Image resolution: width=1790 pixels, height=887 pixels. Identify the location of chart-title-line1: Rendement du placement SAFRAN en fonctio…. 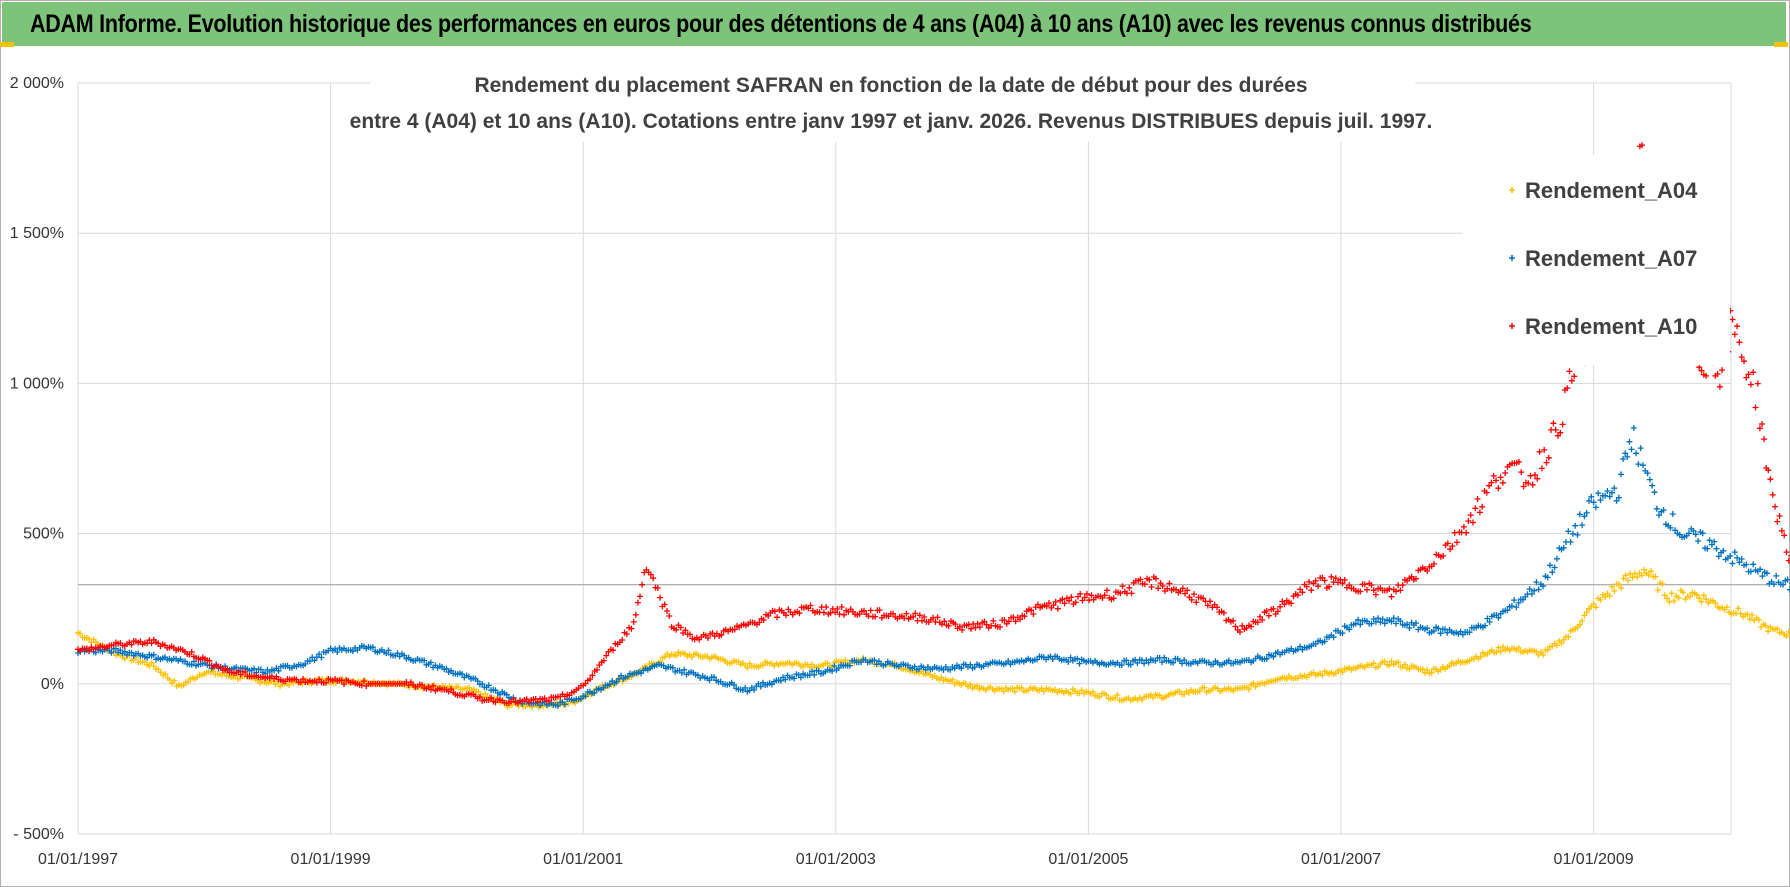
(890, 85).